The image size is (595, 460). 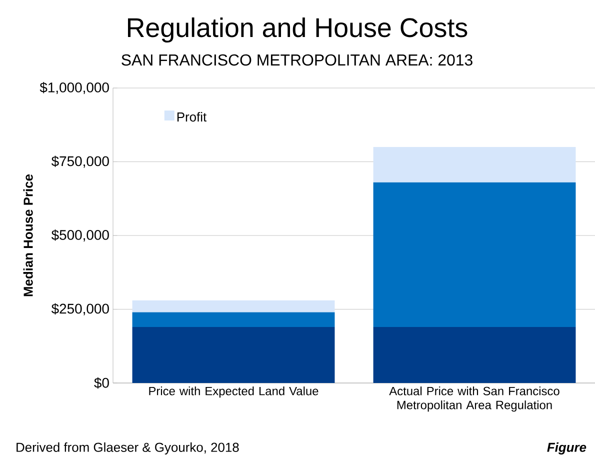 I want to click on y-tick-label: $750,000, so click(x=80, y=162).